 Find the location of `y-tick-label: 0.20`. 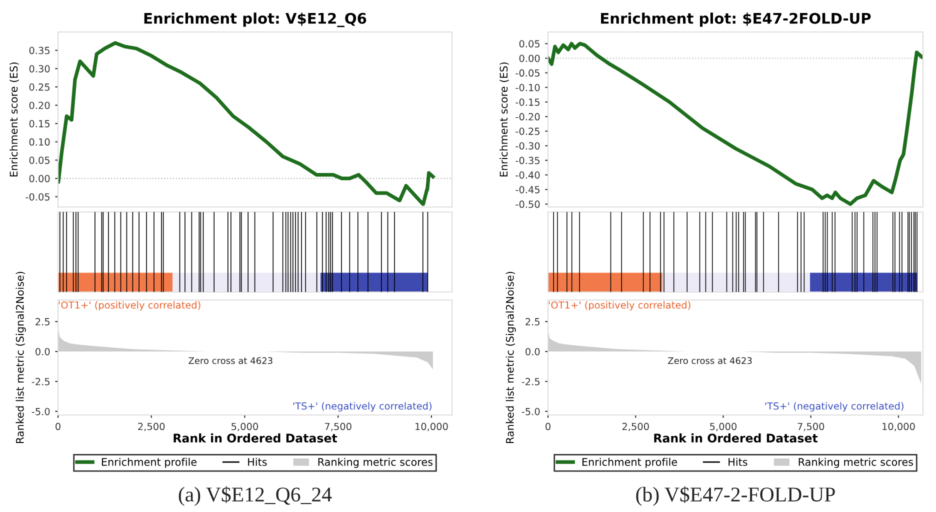

y-tick-label: 0.20 is located at coordinates (39, 106).